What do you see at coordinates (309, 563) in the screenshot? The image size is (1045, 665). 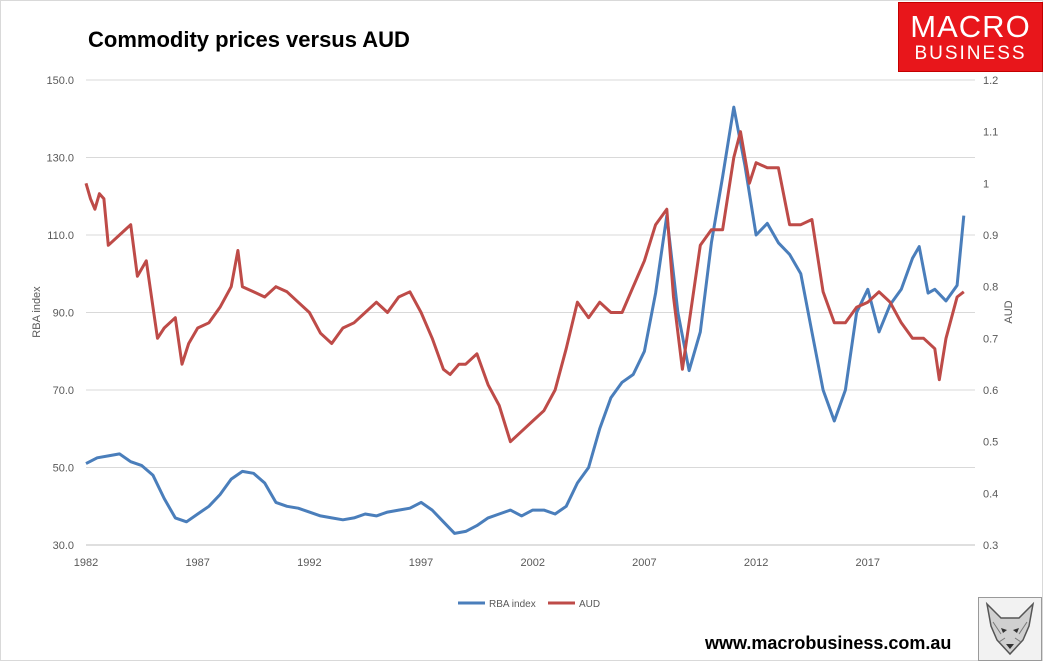 I see `x-tick-label-1992: 1992` at bounding box center [309, 563].